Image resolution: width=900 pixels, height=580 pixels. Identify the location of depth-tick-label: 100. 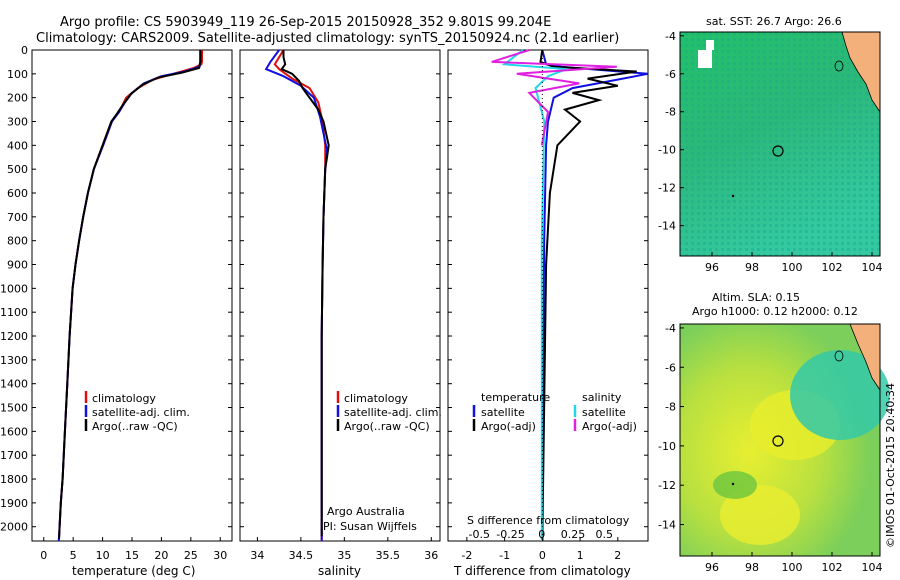
(17, 74).